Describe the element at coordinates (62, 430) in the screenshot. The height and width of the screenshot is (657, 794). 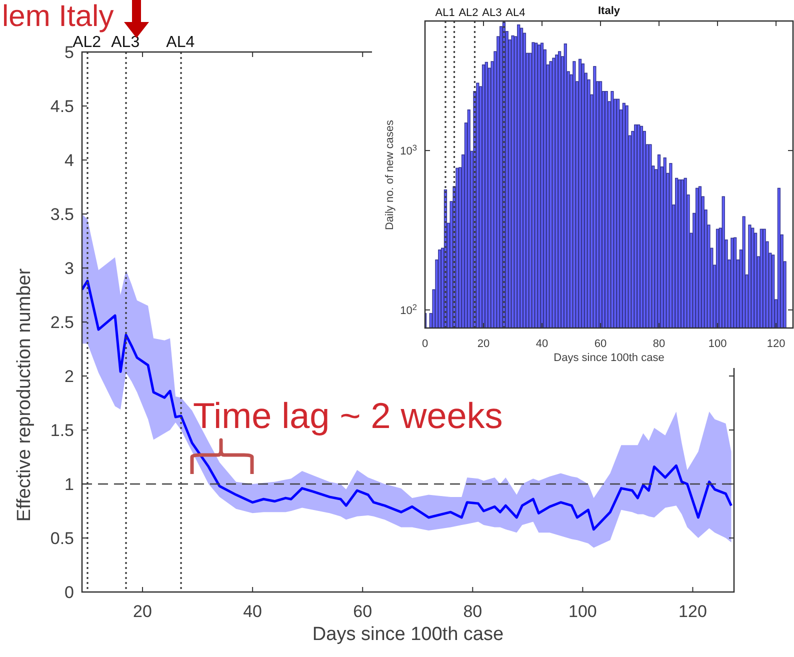
I see `y-tick-label: 1.5` at that location.